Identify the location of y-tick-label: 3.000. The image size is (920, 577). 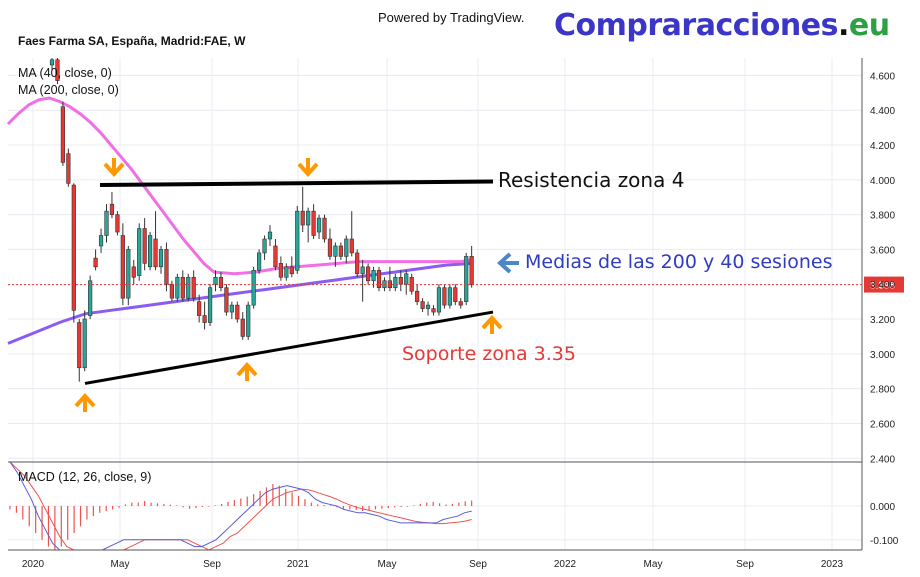
(882, 355).